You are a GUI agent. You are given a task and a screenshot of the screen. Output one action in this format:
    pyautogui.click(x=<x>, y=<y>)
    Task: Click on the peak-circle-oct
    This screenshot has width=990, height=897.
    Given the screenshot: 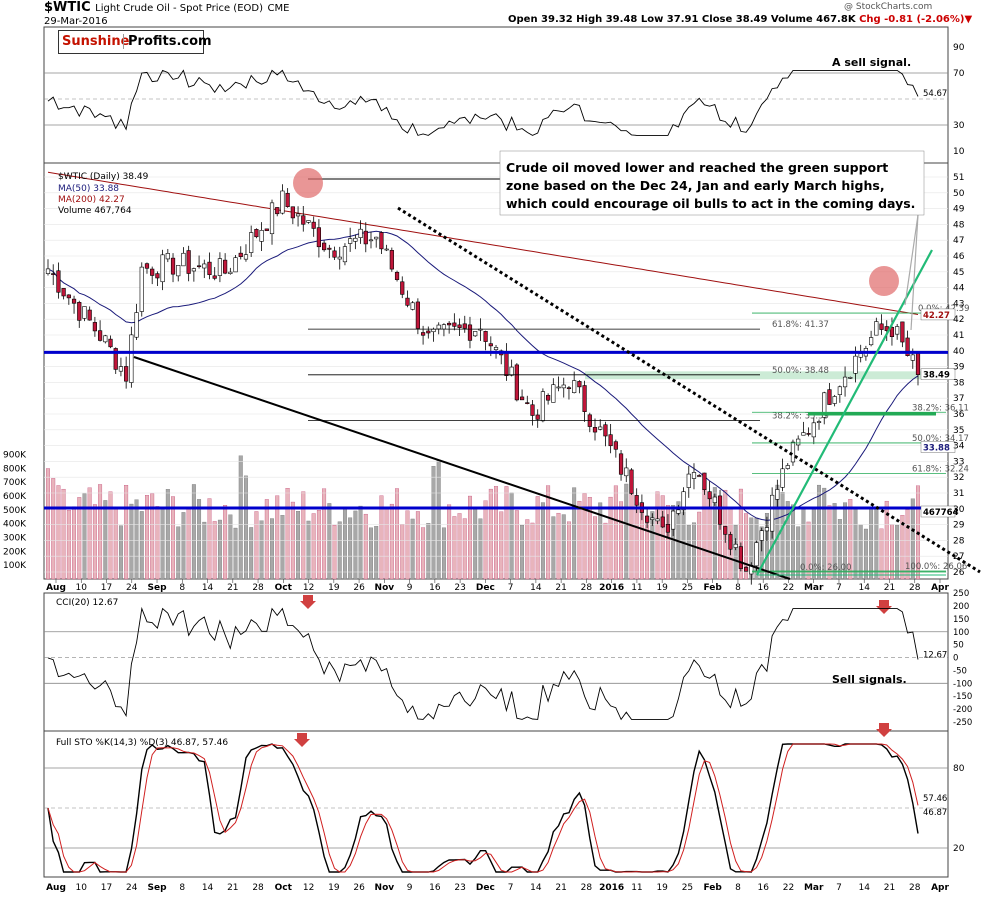 What is the action you would take?
    pyautogui.click(x=308, y=183)
    